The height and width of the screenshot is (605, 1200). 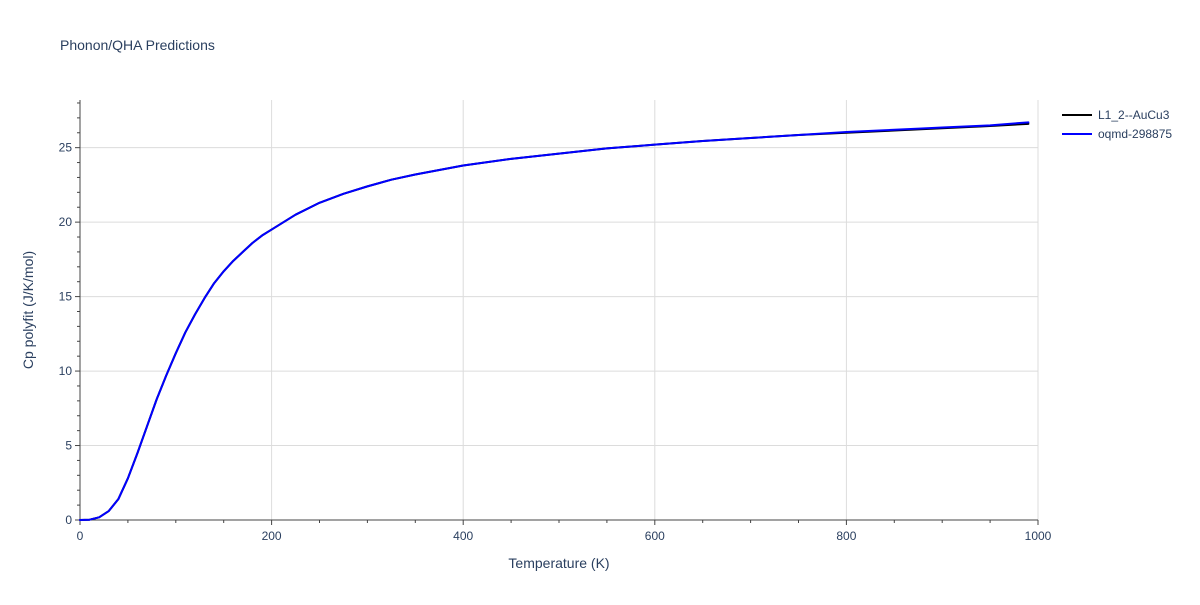 What do you see at coordinates (1038, 536) in the screenshot?
I see `x-tick-label: 1000` at bounding box center [1038, 536].